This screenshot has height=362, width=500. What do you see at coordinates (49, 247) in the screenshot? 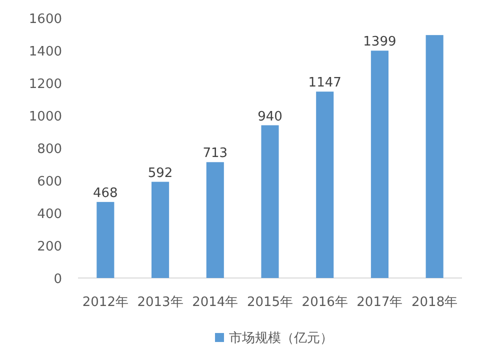
I see `y-tick-label: 200` at bounding box center [49, 247].